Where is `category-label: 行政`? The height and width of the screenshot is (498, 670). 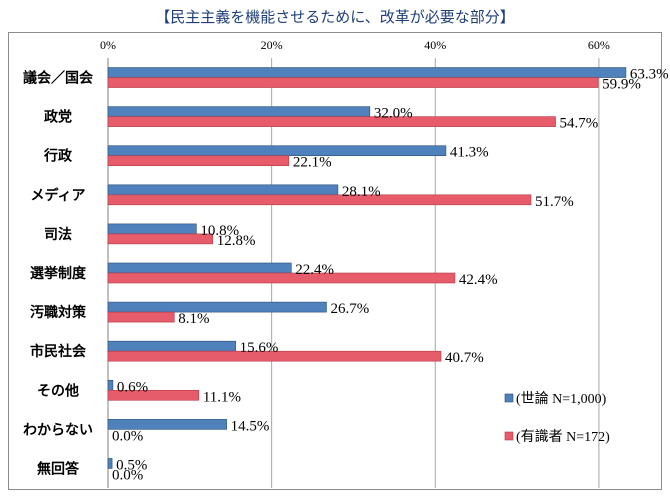 category-label: 行政 is located at coordinates (58, 156).